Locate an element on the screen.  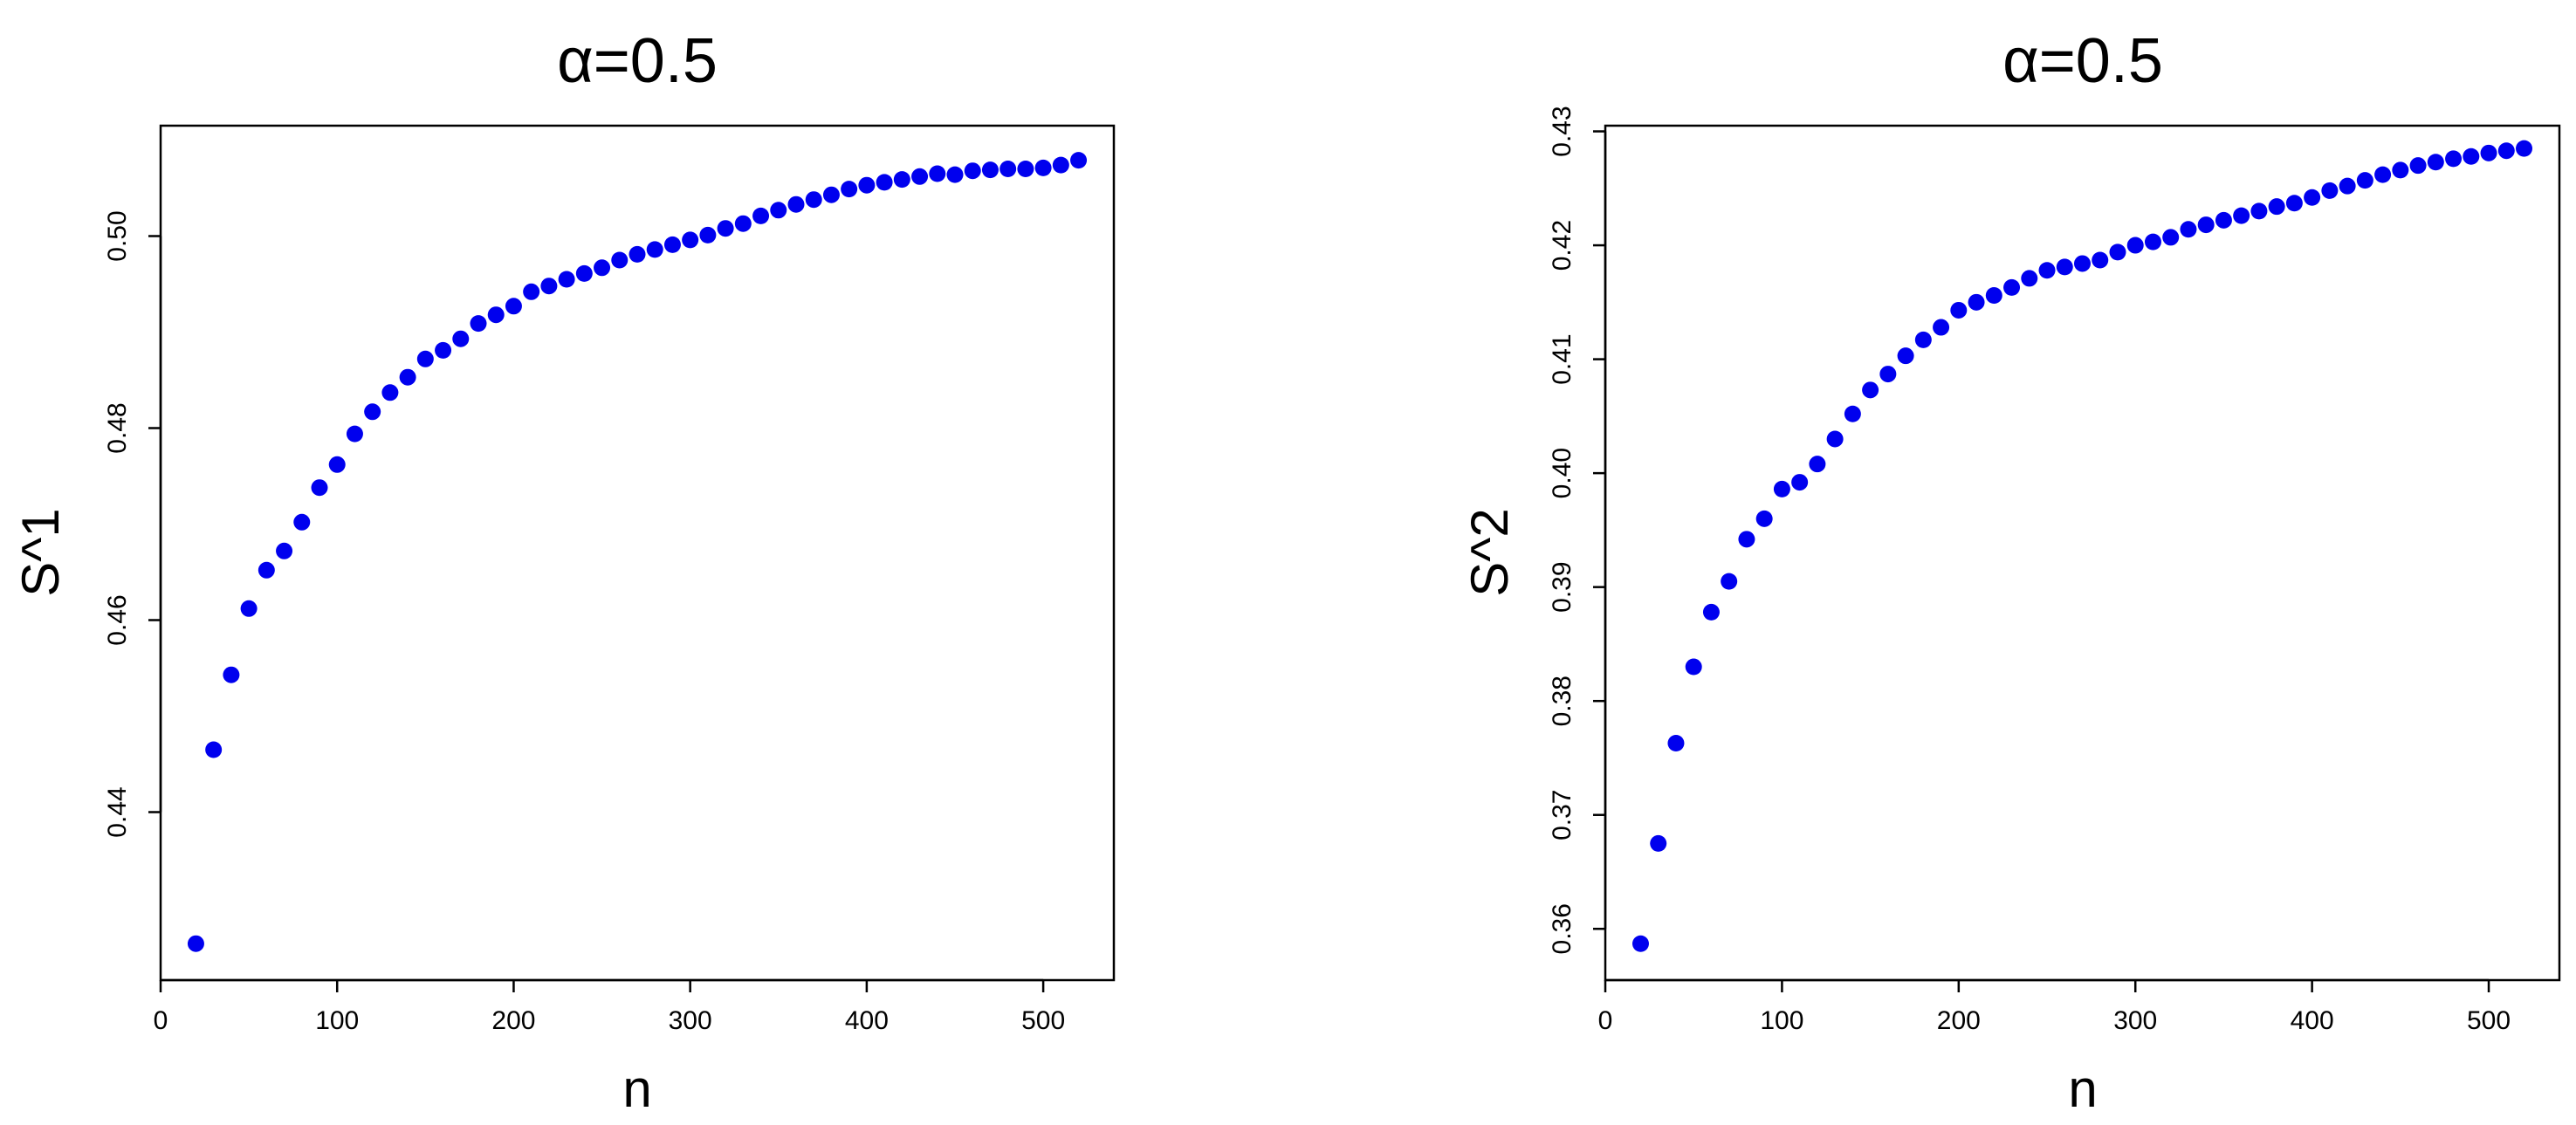
x-tick-label: 0 is located at coordinates (1606, 1020).